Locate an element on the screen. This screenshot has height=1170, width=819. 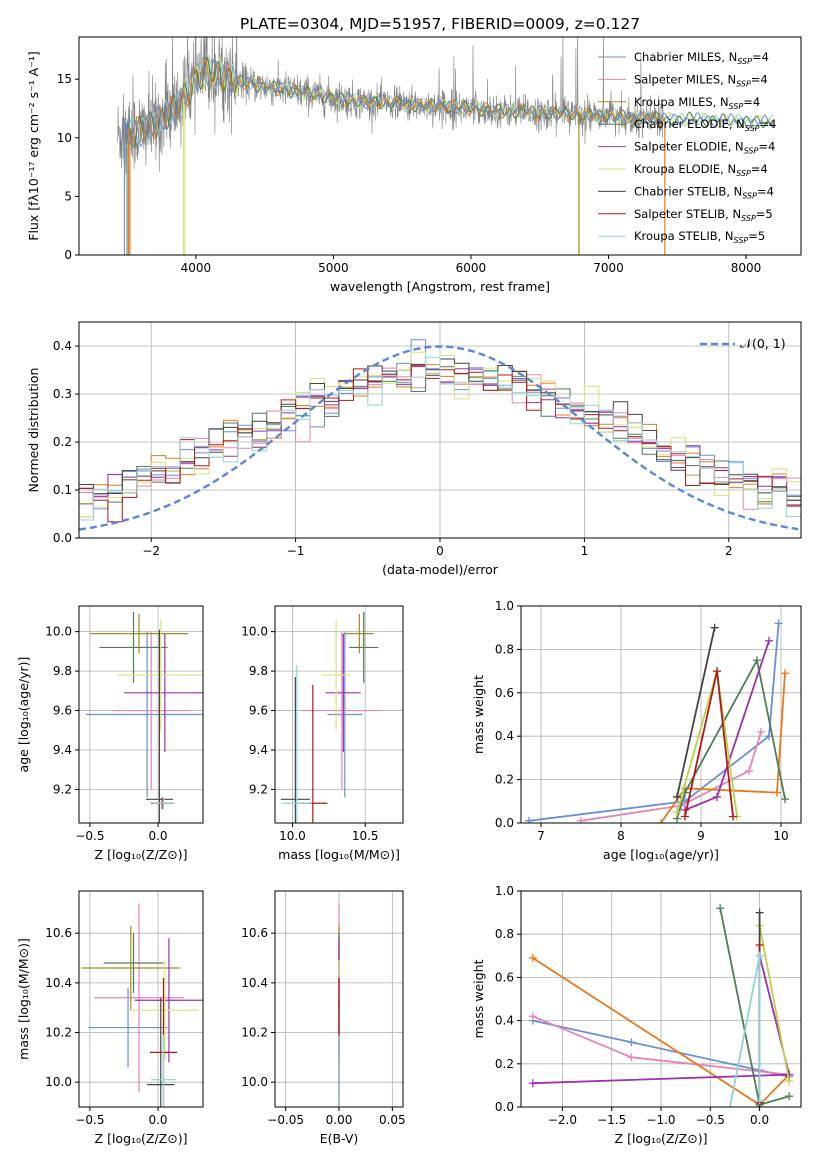
y-tick-label: 10 is located at coordinates (64, 138).